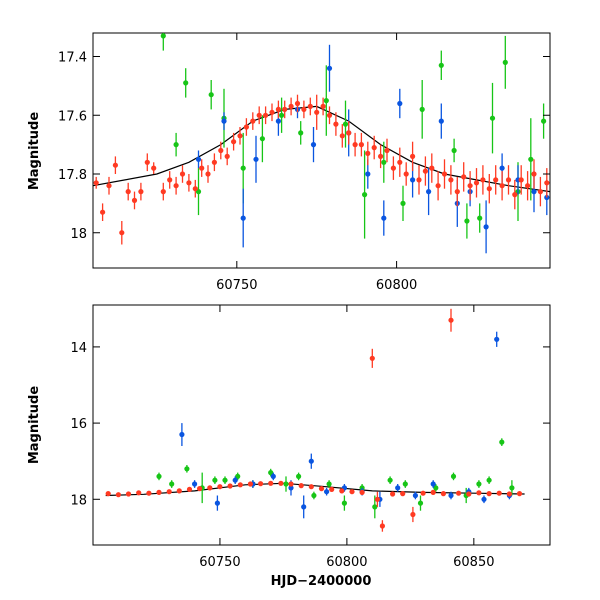 The height and width of the screenshot is (600, 600). I want to click on x-tick-label: 60850, so click(473, 562).